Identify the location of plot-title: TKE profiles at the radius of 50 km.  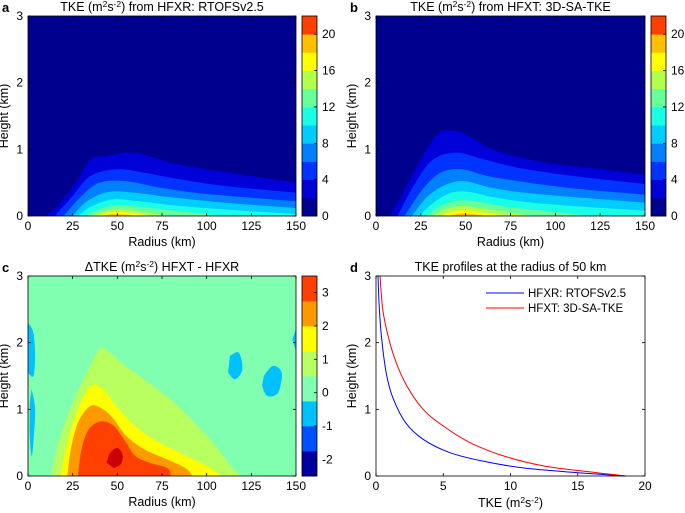
(511, 267).